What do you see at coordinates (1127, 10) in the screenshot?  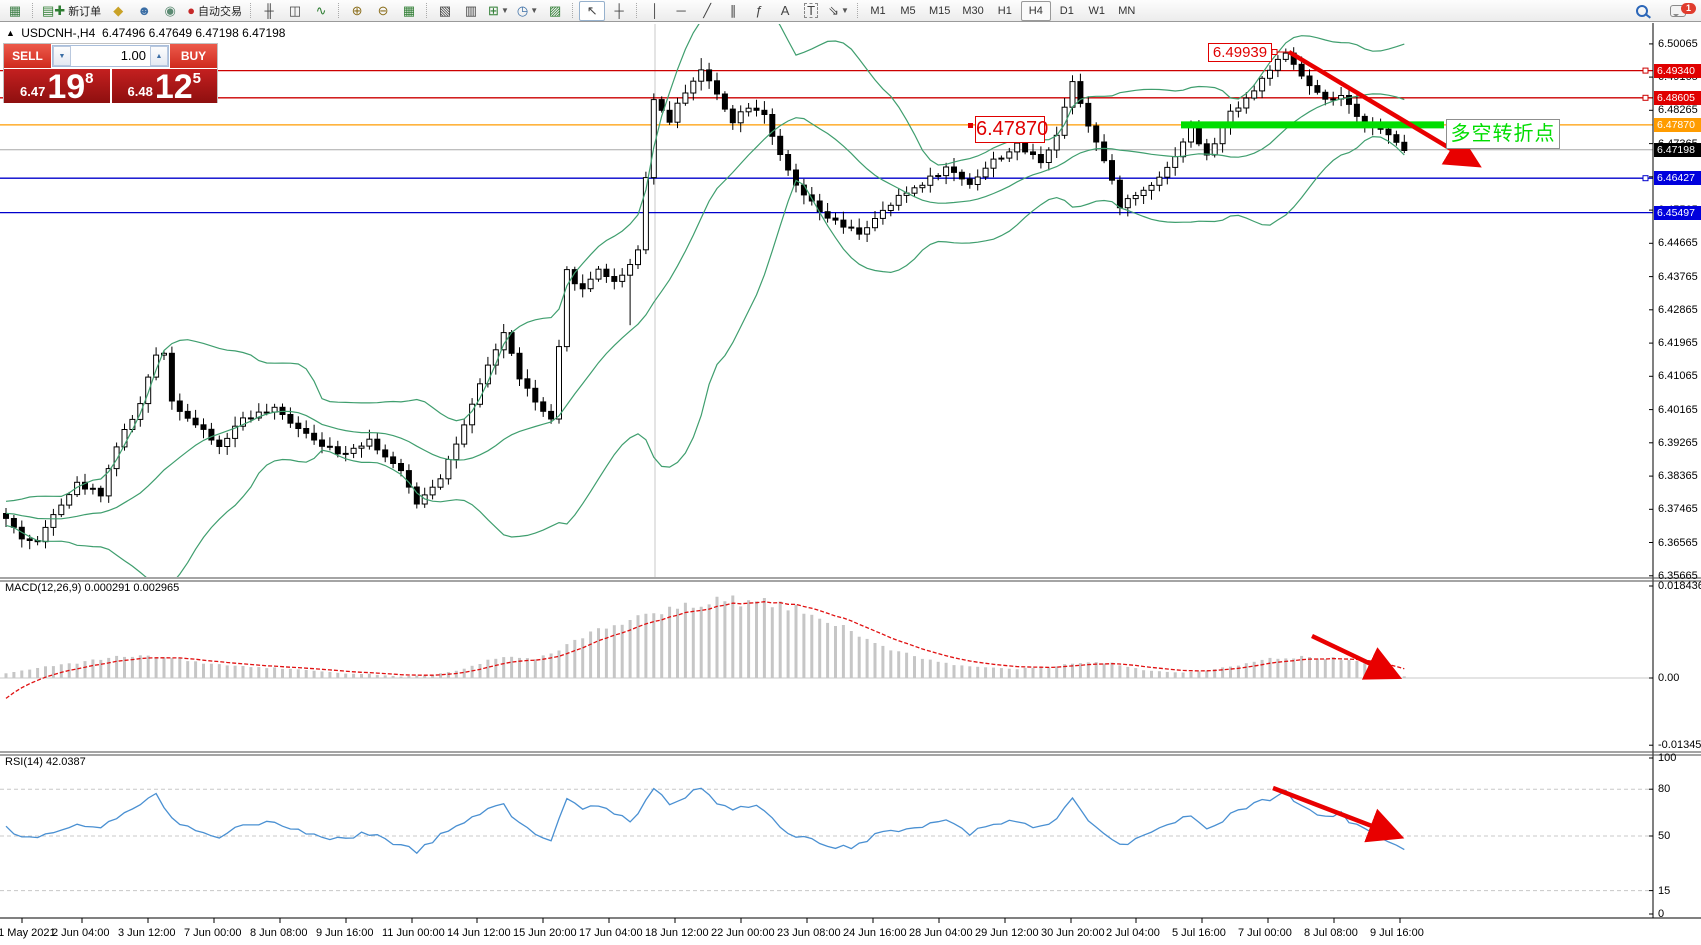 I see `timeframe-mn: MN` at bounding box center [1127, 10].